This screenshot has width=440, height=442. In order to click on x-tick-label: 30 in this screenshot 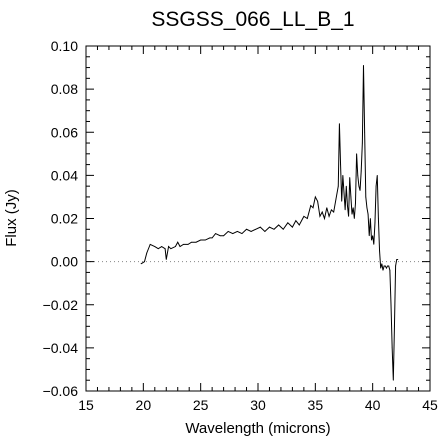, I will do `click(258, 405)`.